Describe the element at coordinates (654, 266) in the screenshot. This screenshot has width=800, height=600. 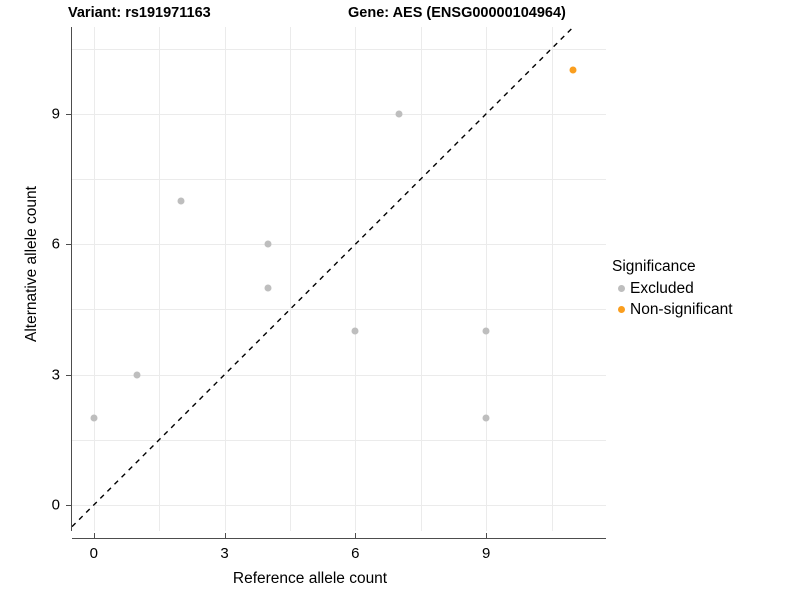
I see `legend-title: Significance` at that location.